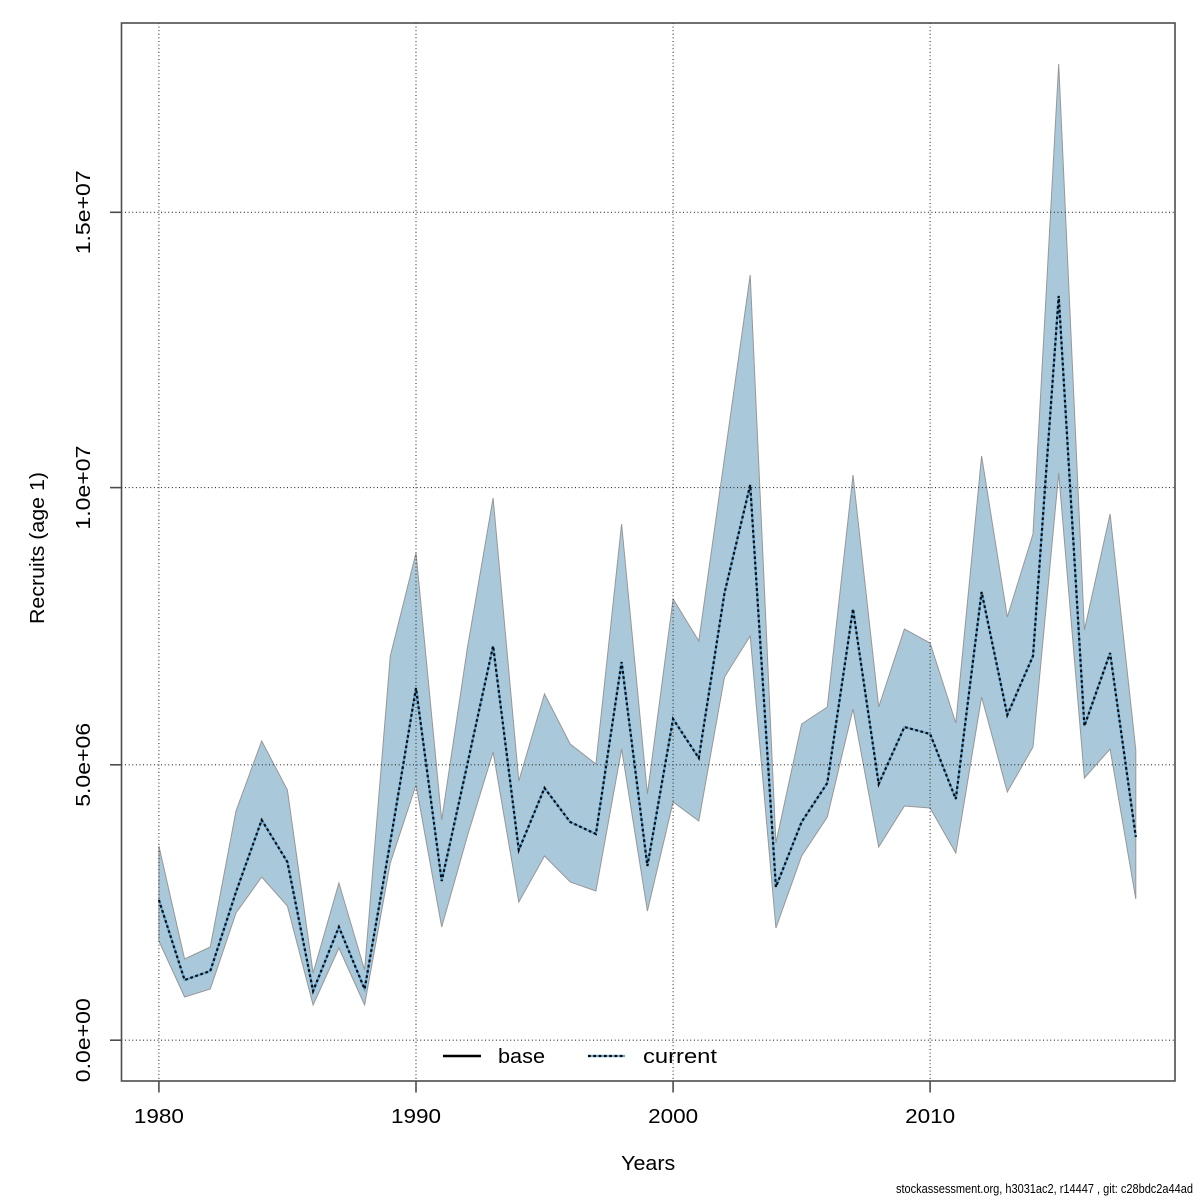 The height and width of the screenshot is (1200, 1200). I want to click on svg-text: 1.5e+07, so click(84, 212).